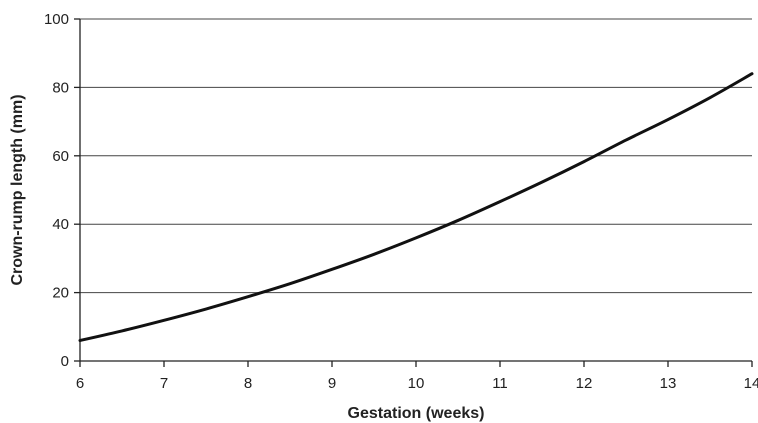 This screenshot has width=758, height=423. What do you see at coordinates (62, 190) in the screenshot?
I see `y-ticks: 0 20 40 60 80 100` at bounding box center [62, 190].